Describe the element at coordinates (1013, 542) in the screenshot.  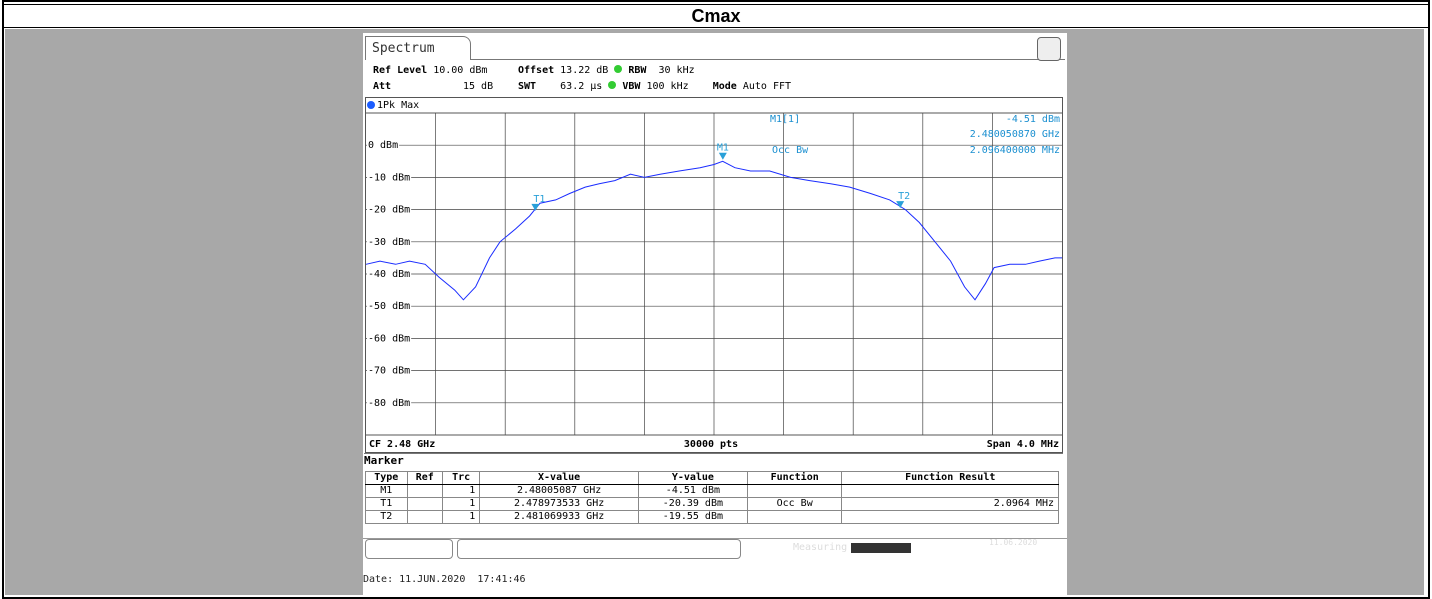
I see `status-date: 11.06.2020` at that location.